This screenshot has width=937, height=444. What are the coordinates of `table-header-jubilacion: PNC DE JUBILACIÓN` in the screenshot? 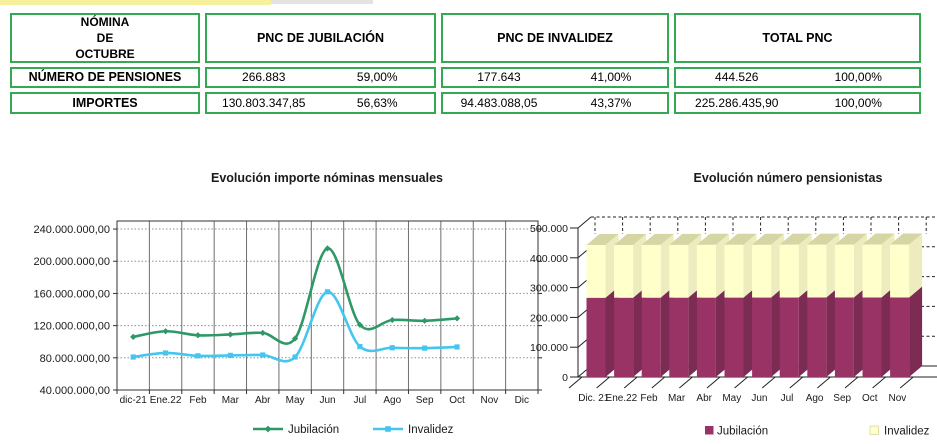 It's located at (320, 38).